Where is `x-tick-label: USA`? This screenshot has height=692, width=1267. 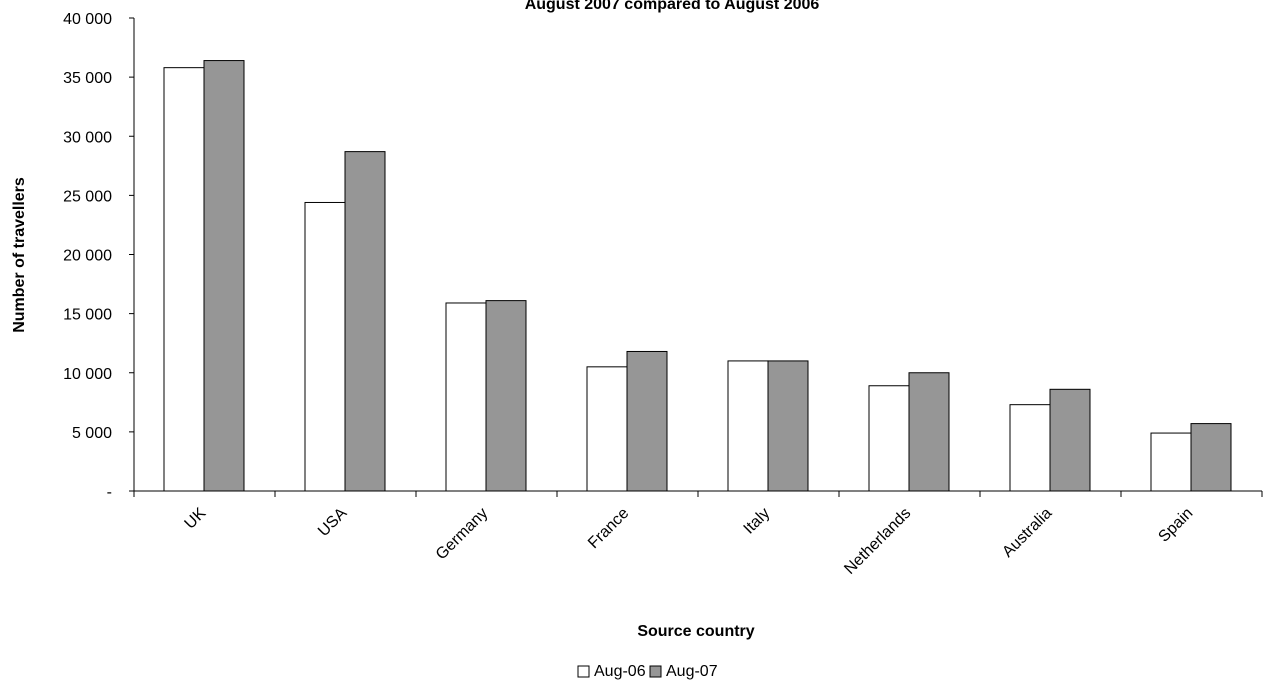 x-tick-label: USA is located at coordinates (333, 523).